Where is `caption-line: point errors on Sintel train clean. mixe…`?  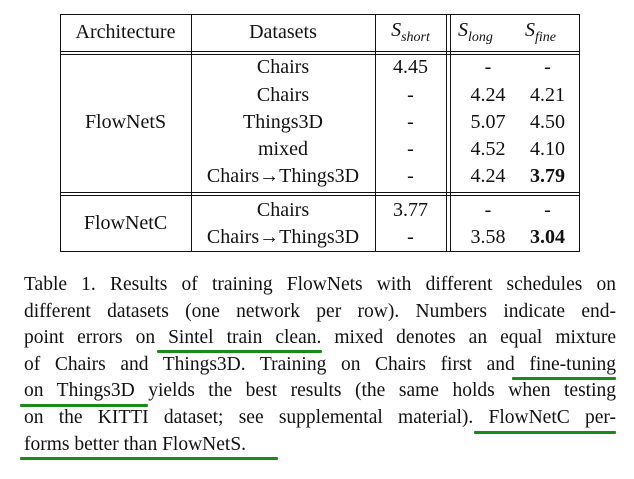 caption-line: point errors on Sintel train clean. mixe… is located at coordinates (320, 338).